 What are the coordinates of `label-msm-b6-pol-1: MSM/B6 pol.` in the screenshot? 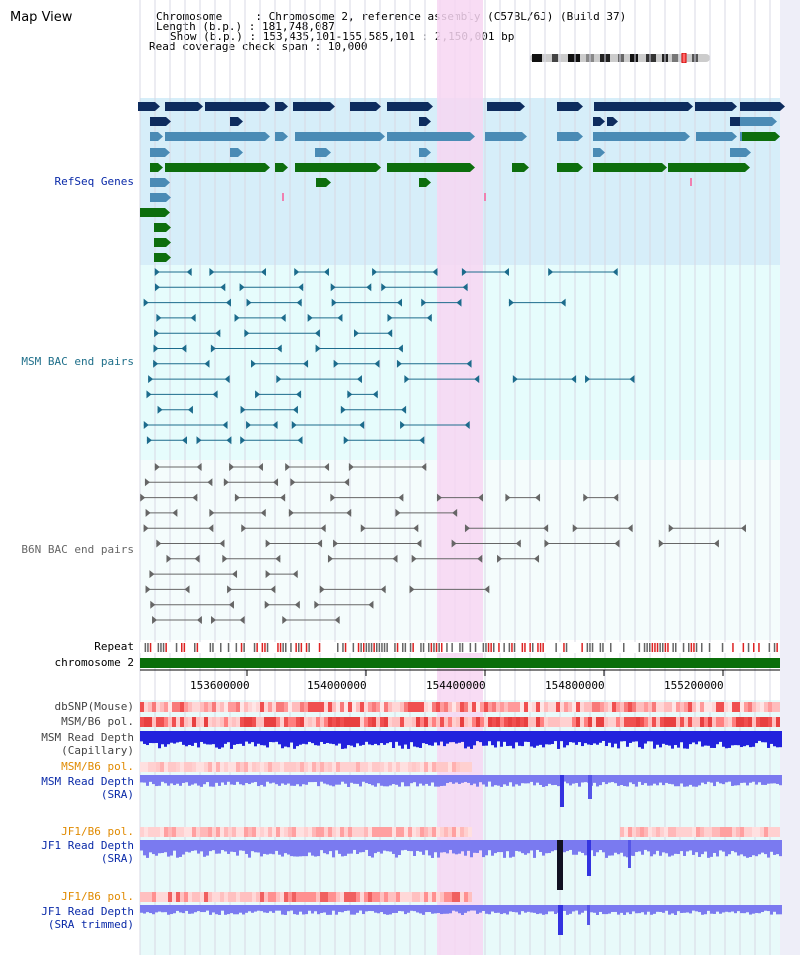 It's located at (97, 721).